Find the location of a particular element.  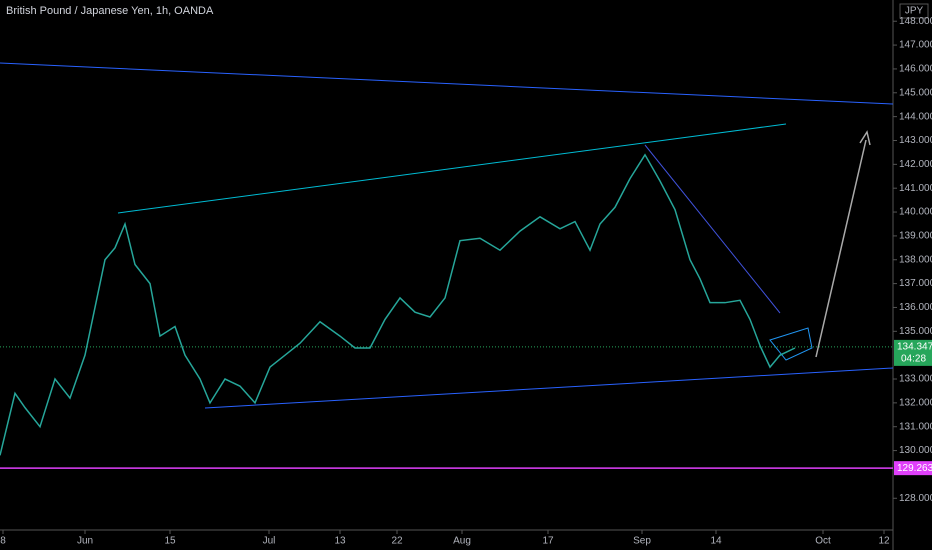

x-tick-label: Jul is located at coordinates (269, 541).